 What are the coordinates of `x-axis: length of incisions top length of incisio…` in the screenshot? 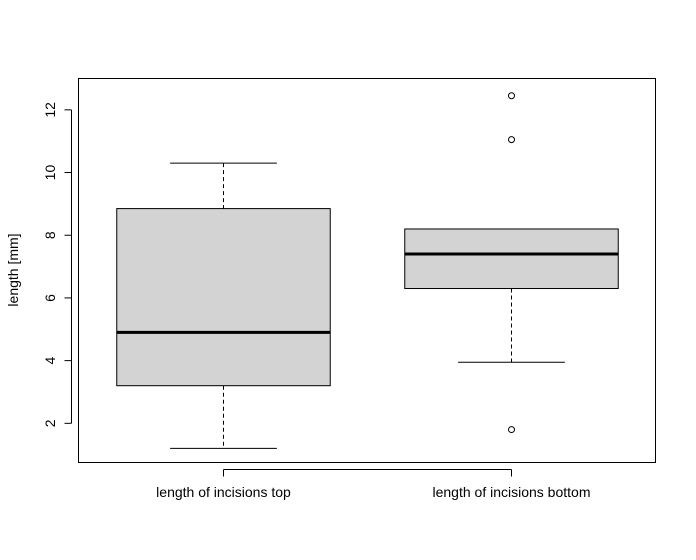 It's located at (373, 484).